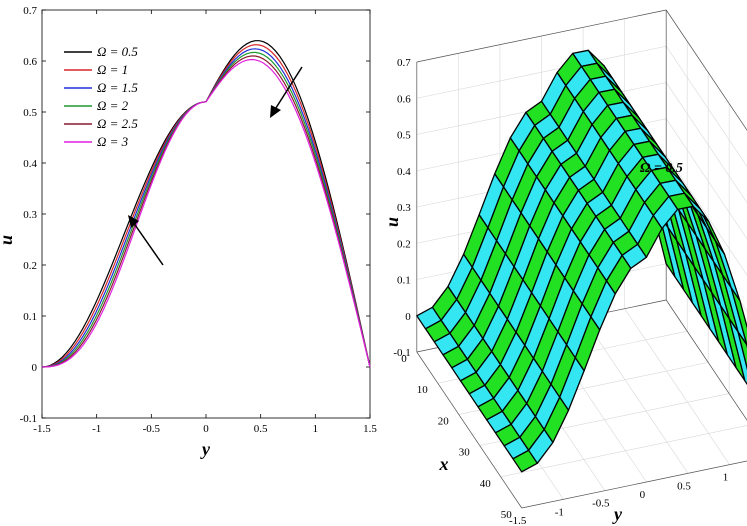 This screenshot has width=747, height=526. What do you see at coordinates (408, 317) in the screenshot?
I see `z-tick-label: 0` at bounding box center [408, 317].